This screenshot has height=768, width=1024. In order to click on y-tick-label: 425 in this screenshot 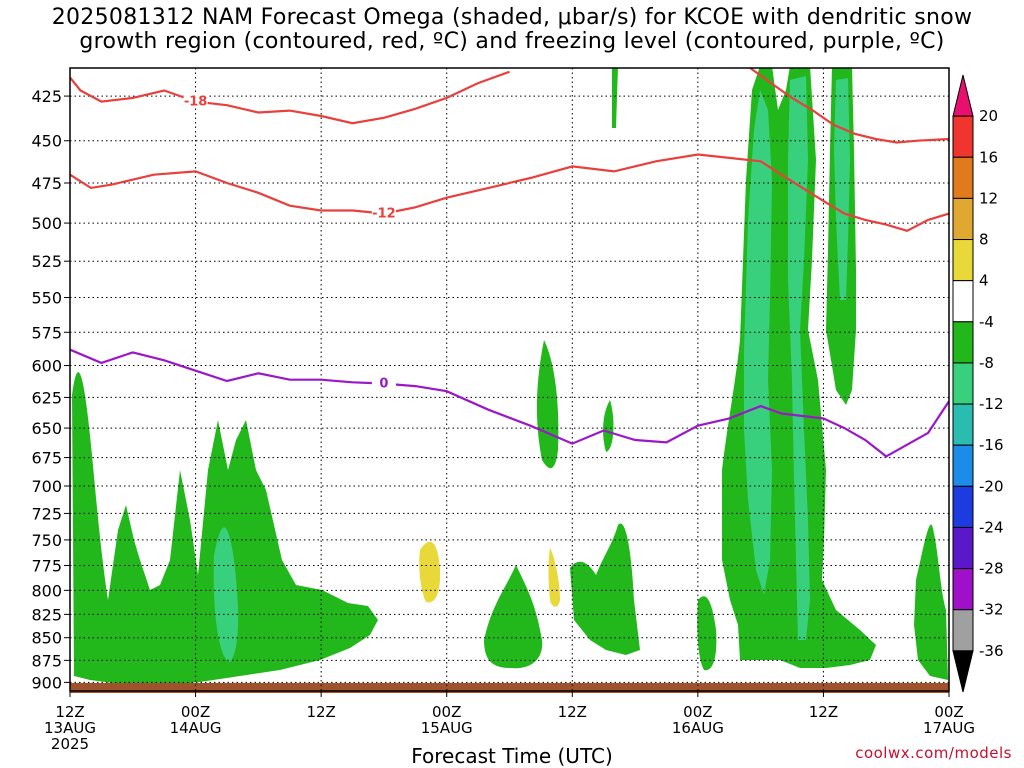, I will do `click(46, 96)`.